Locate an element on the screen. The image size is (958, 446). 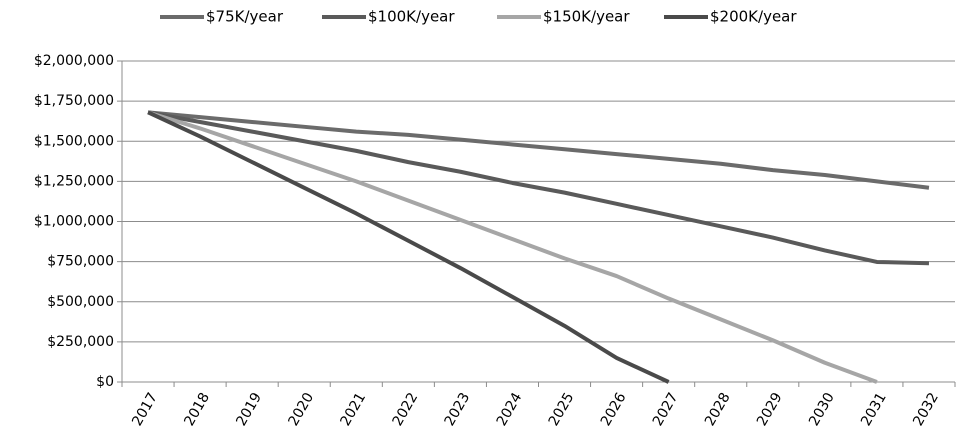
x-tick-label: 2017 is located at coordinates (145, 409).